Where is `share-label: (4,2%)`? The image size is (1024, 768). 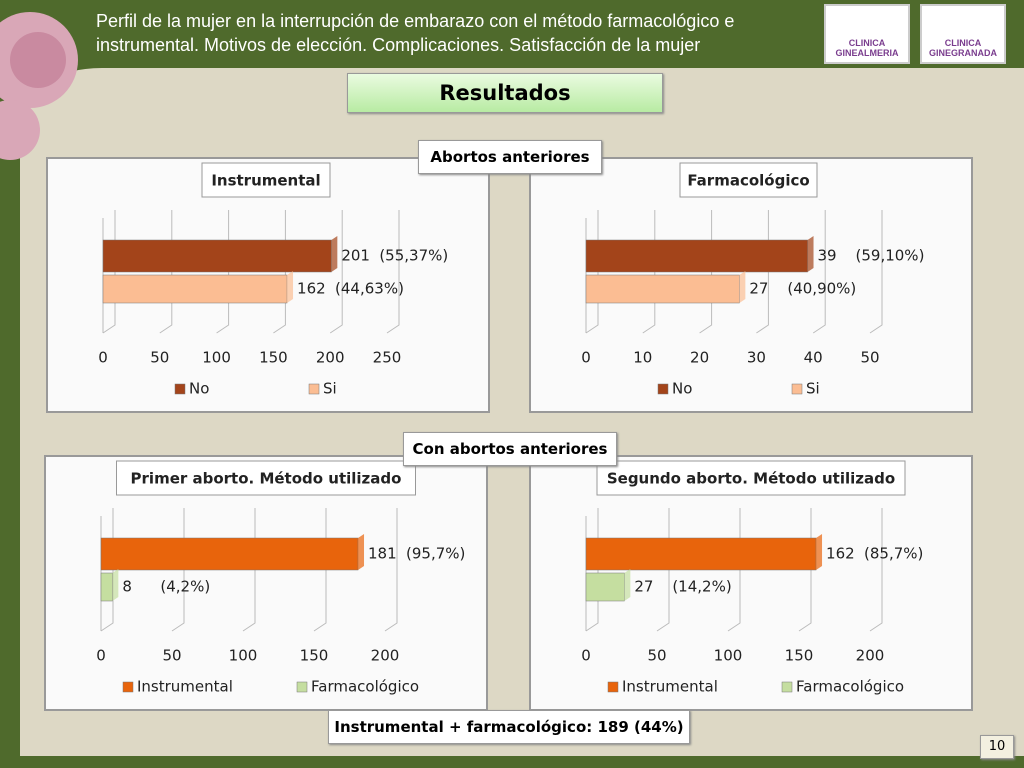 share-label: (4,2%) is located at coordinates (185, 587).